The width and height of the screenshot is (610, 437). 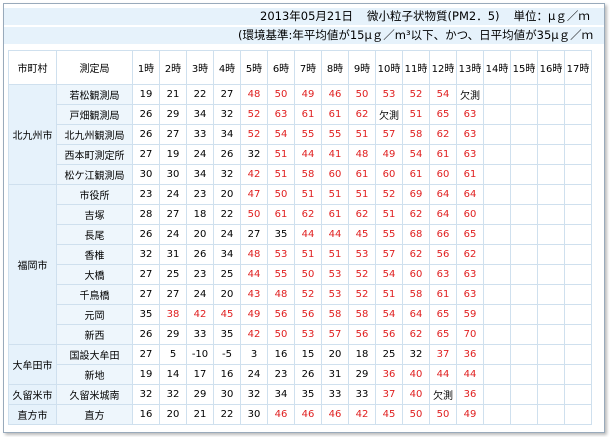 I want to click on value: 25, so click(x=389, y=354).